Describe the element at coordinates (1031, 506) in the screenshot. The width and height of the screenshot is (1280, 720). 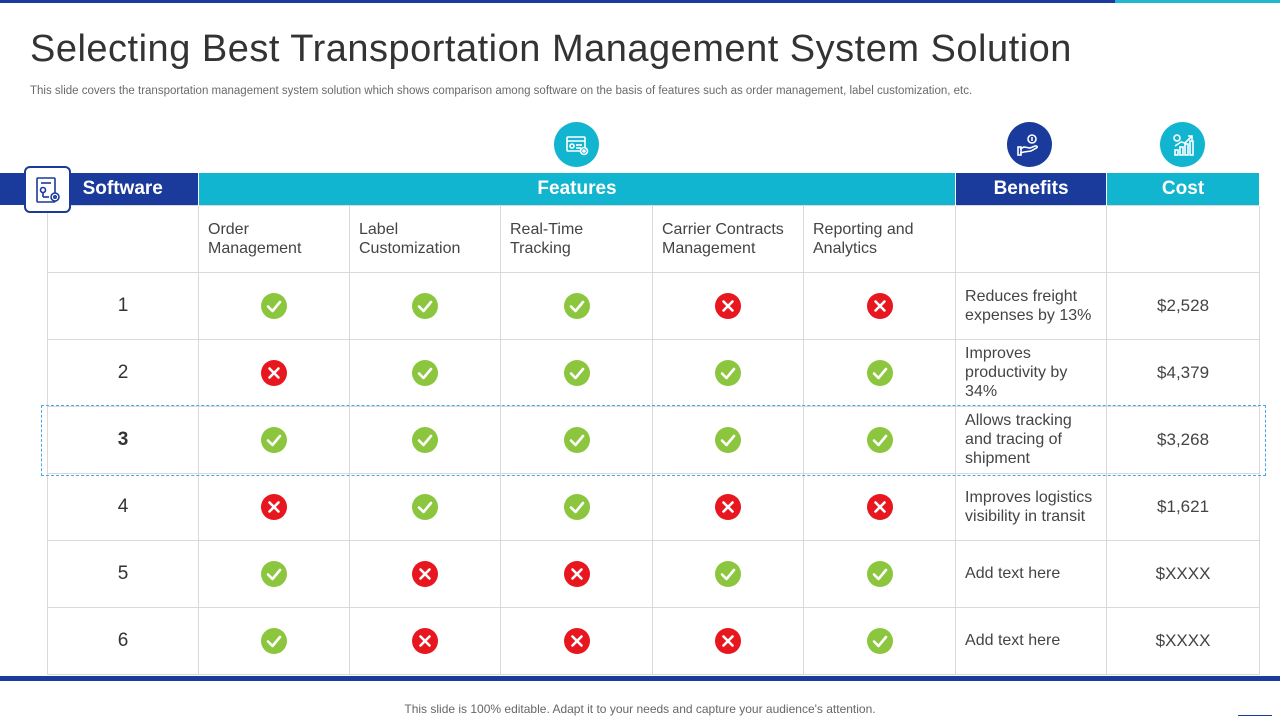
I see `benefit-cell: Improves logistics visibility in transit` at that location.